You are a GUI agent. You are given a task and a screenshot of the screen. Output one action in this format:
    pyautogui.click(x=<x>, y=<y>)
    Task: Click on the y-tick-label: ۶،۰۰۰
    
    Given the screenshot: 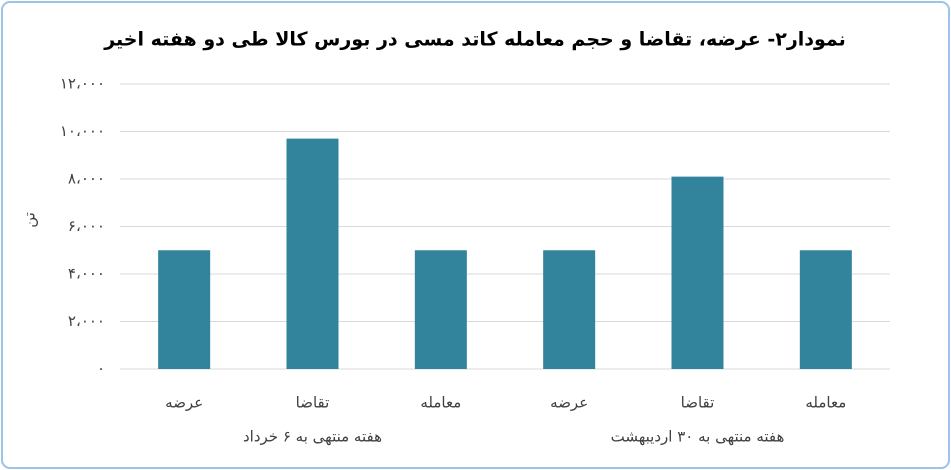 What is the action you would take?
    pyautogui.click(x=86, y=226)
    